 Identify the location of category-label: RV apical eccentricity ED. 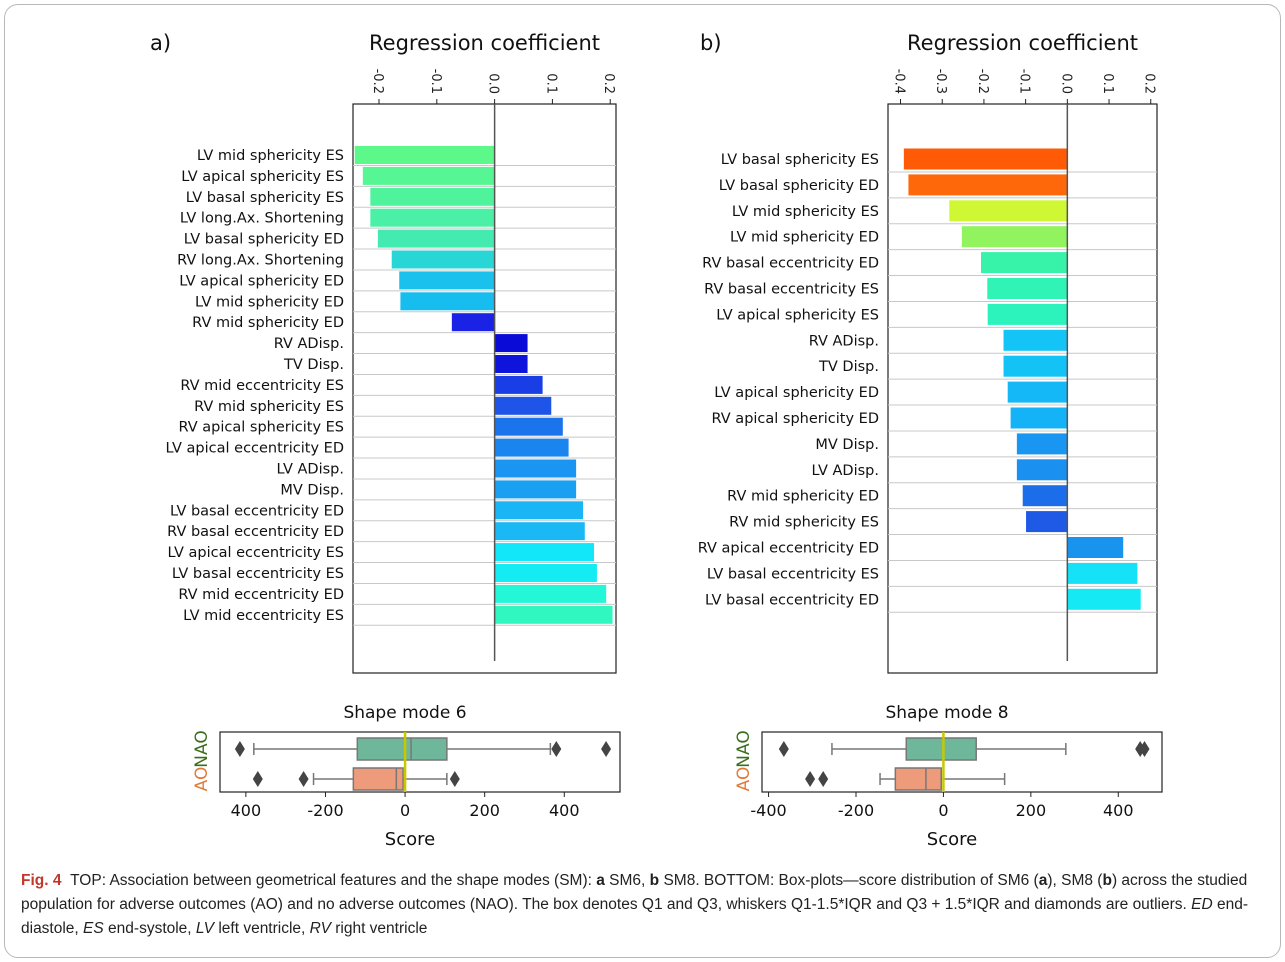
(788, 549).